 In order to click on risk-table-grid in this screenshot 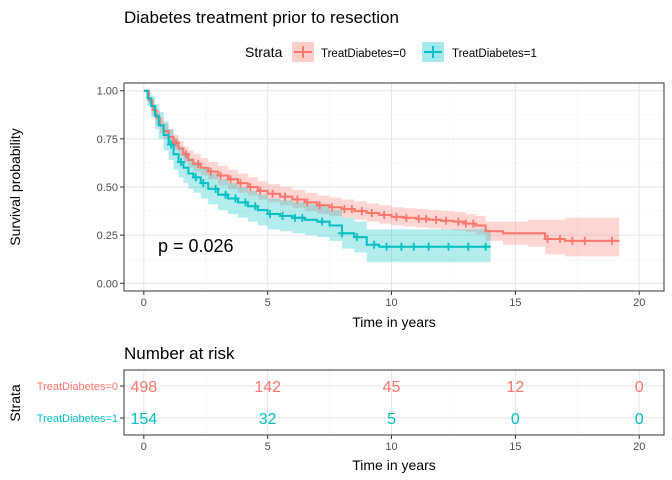, I will do `click(394, 402)`.